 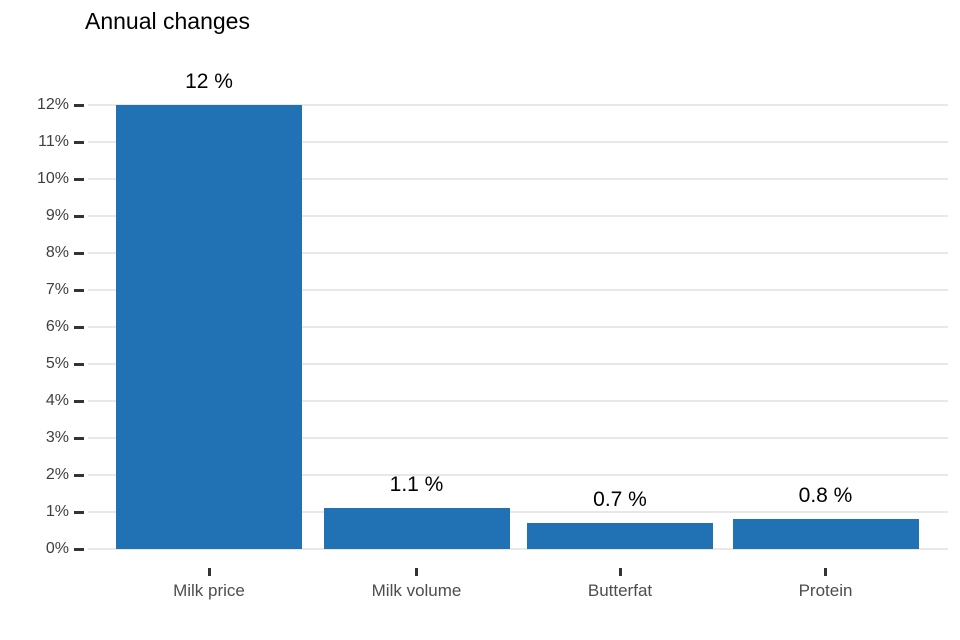 What do you see at coordinates (57, 548) in the screenshot?
I see `y-axis-label: 0%` at bounding box center [57, 548].